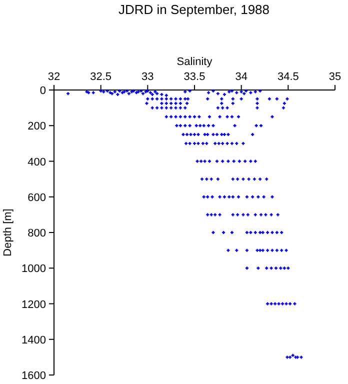 Image resolution: width=348 pixels, height=384 pixels. Describe the element at coordinates (54, 77) in the screenshot. I see `x-tick-label: 32` at that location.